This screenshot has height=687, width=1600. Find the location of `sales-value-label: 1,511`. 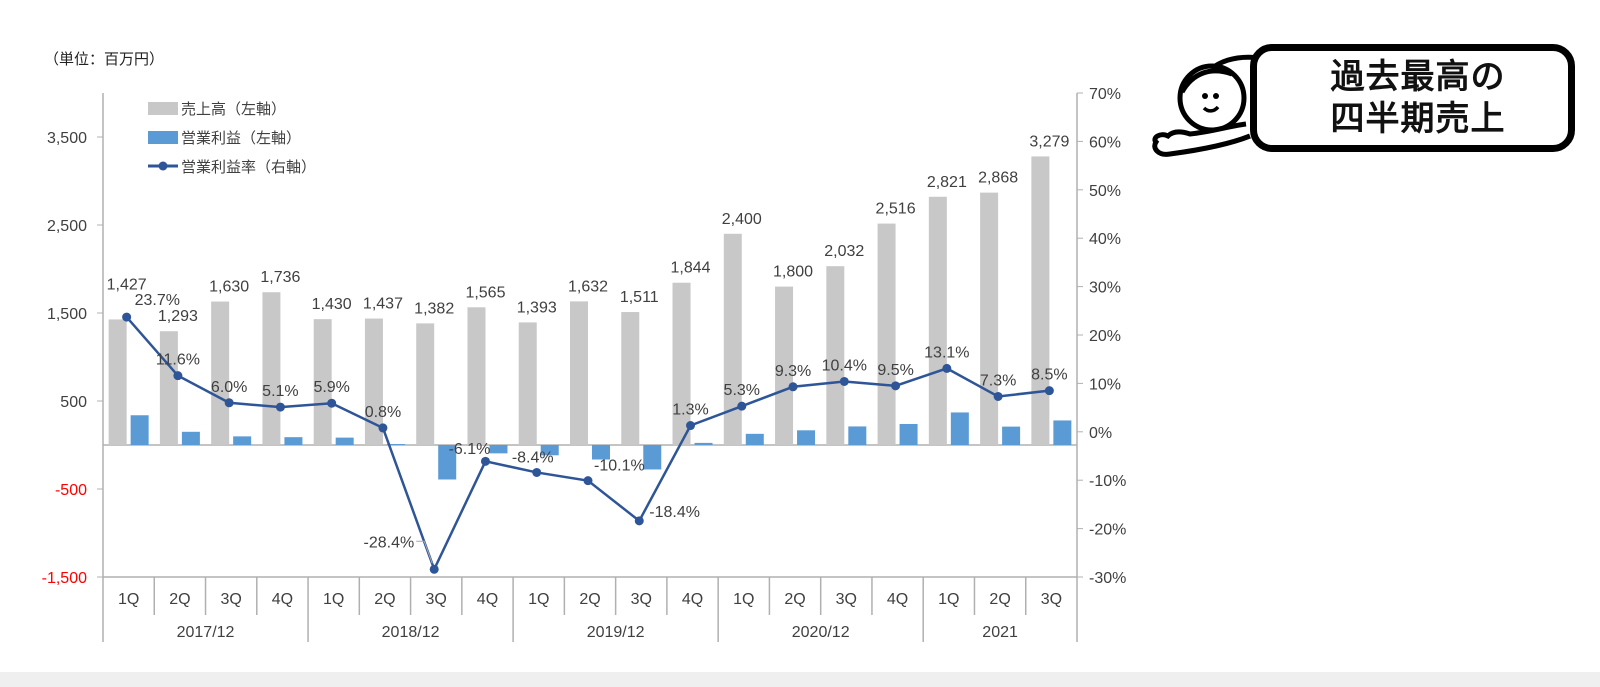

sales-value-label: 1,511 is located at coordinates (639, 297).